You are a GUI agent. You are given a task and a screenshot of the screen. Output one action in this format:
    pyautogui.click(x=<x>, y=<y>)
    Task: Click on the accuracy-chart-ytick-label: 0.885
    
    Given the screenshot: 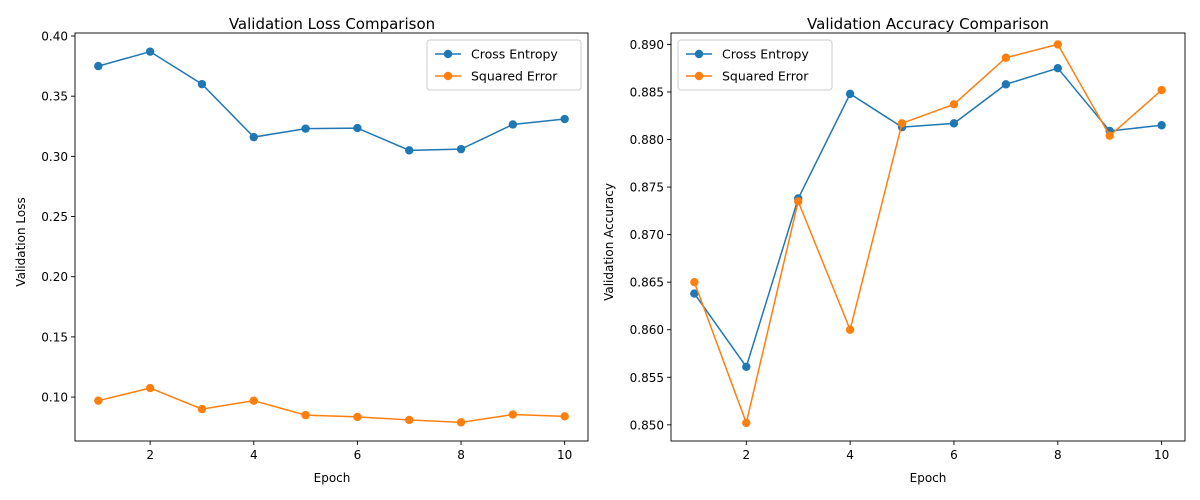 What is the action you would take?
    pyautogui.click(x=647, y=92)
    